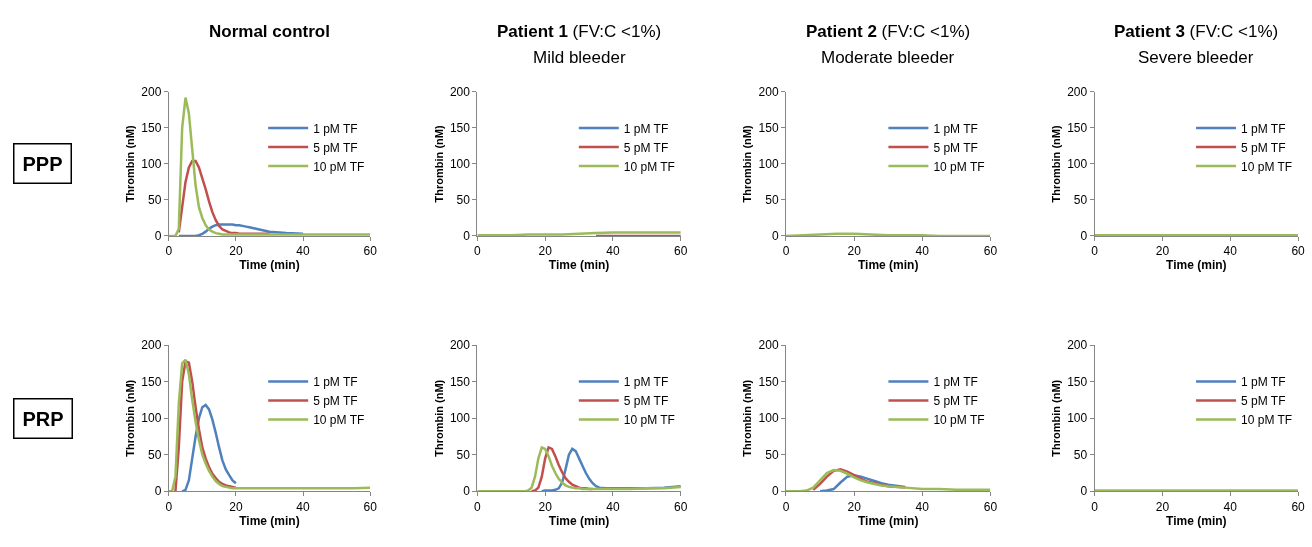 The height and width of the screenshot is (547, 1312). I want to click on chart-subtitle: Severe bleeder, so click(1196, 57).